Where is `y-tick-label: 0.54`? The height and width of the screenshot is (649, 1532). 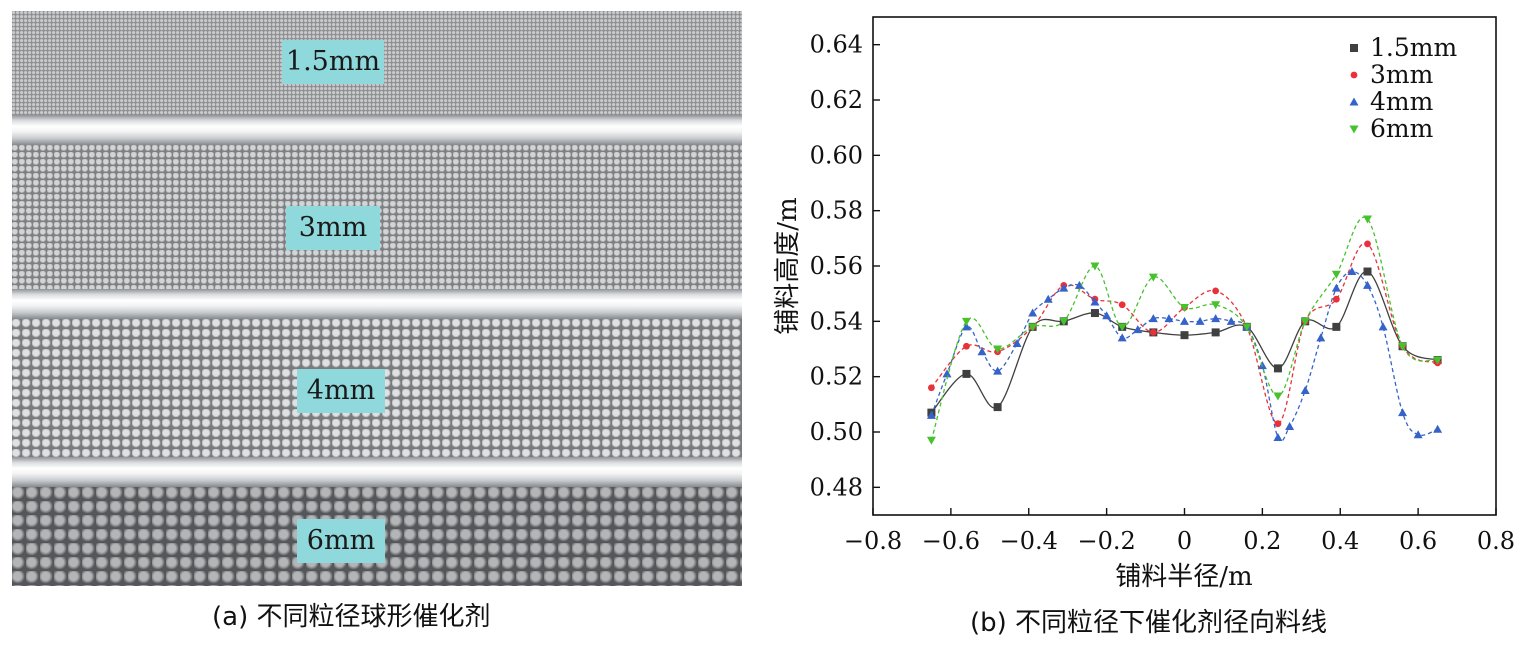
y-tick-label: 0.54 is located at coordinates (836, 321).